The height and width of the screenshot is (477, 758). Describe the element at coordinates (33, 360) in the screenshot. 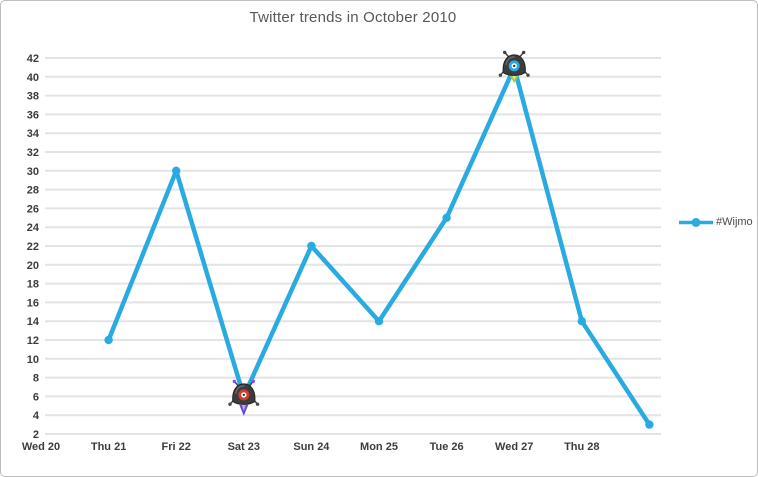

I see `y-axis-tick-label: 10` at that location.